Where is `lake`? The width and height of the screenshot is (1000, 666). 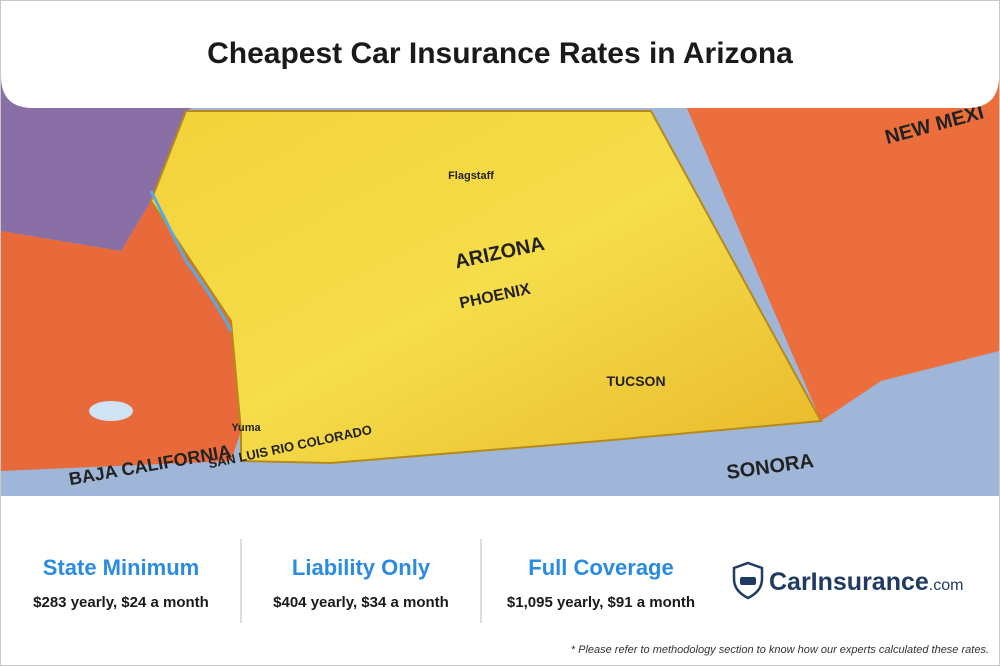 lake is located at coordinates (111, 411).